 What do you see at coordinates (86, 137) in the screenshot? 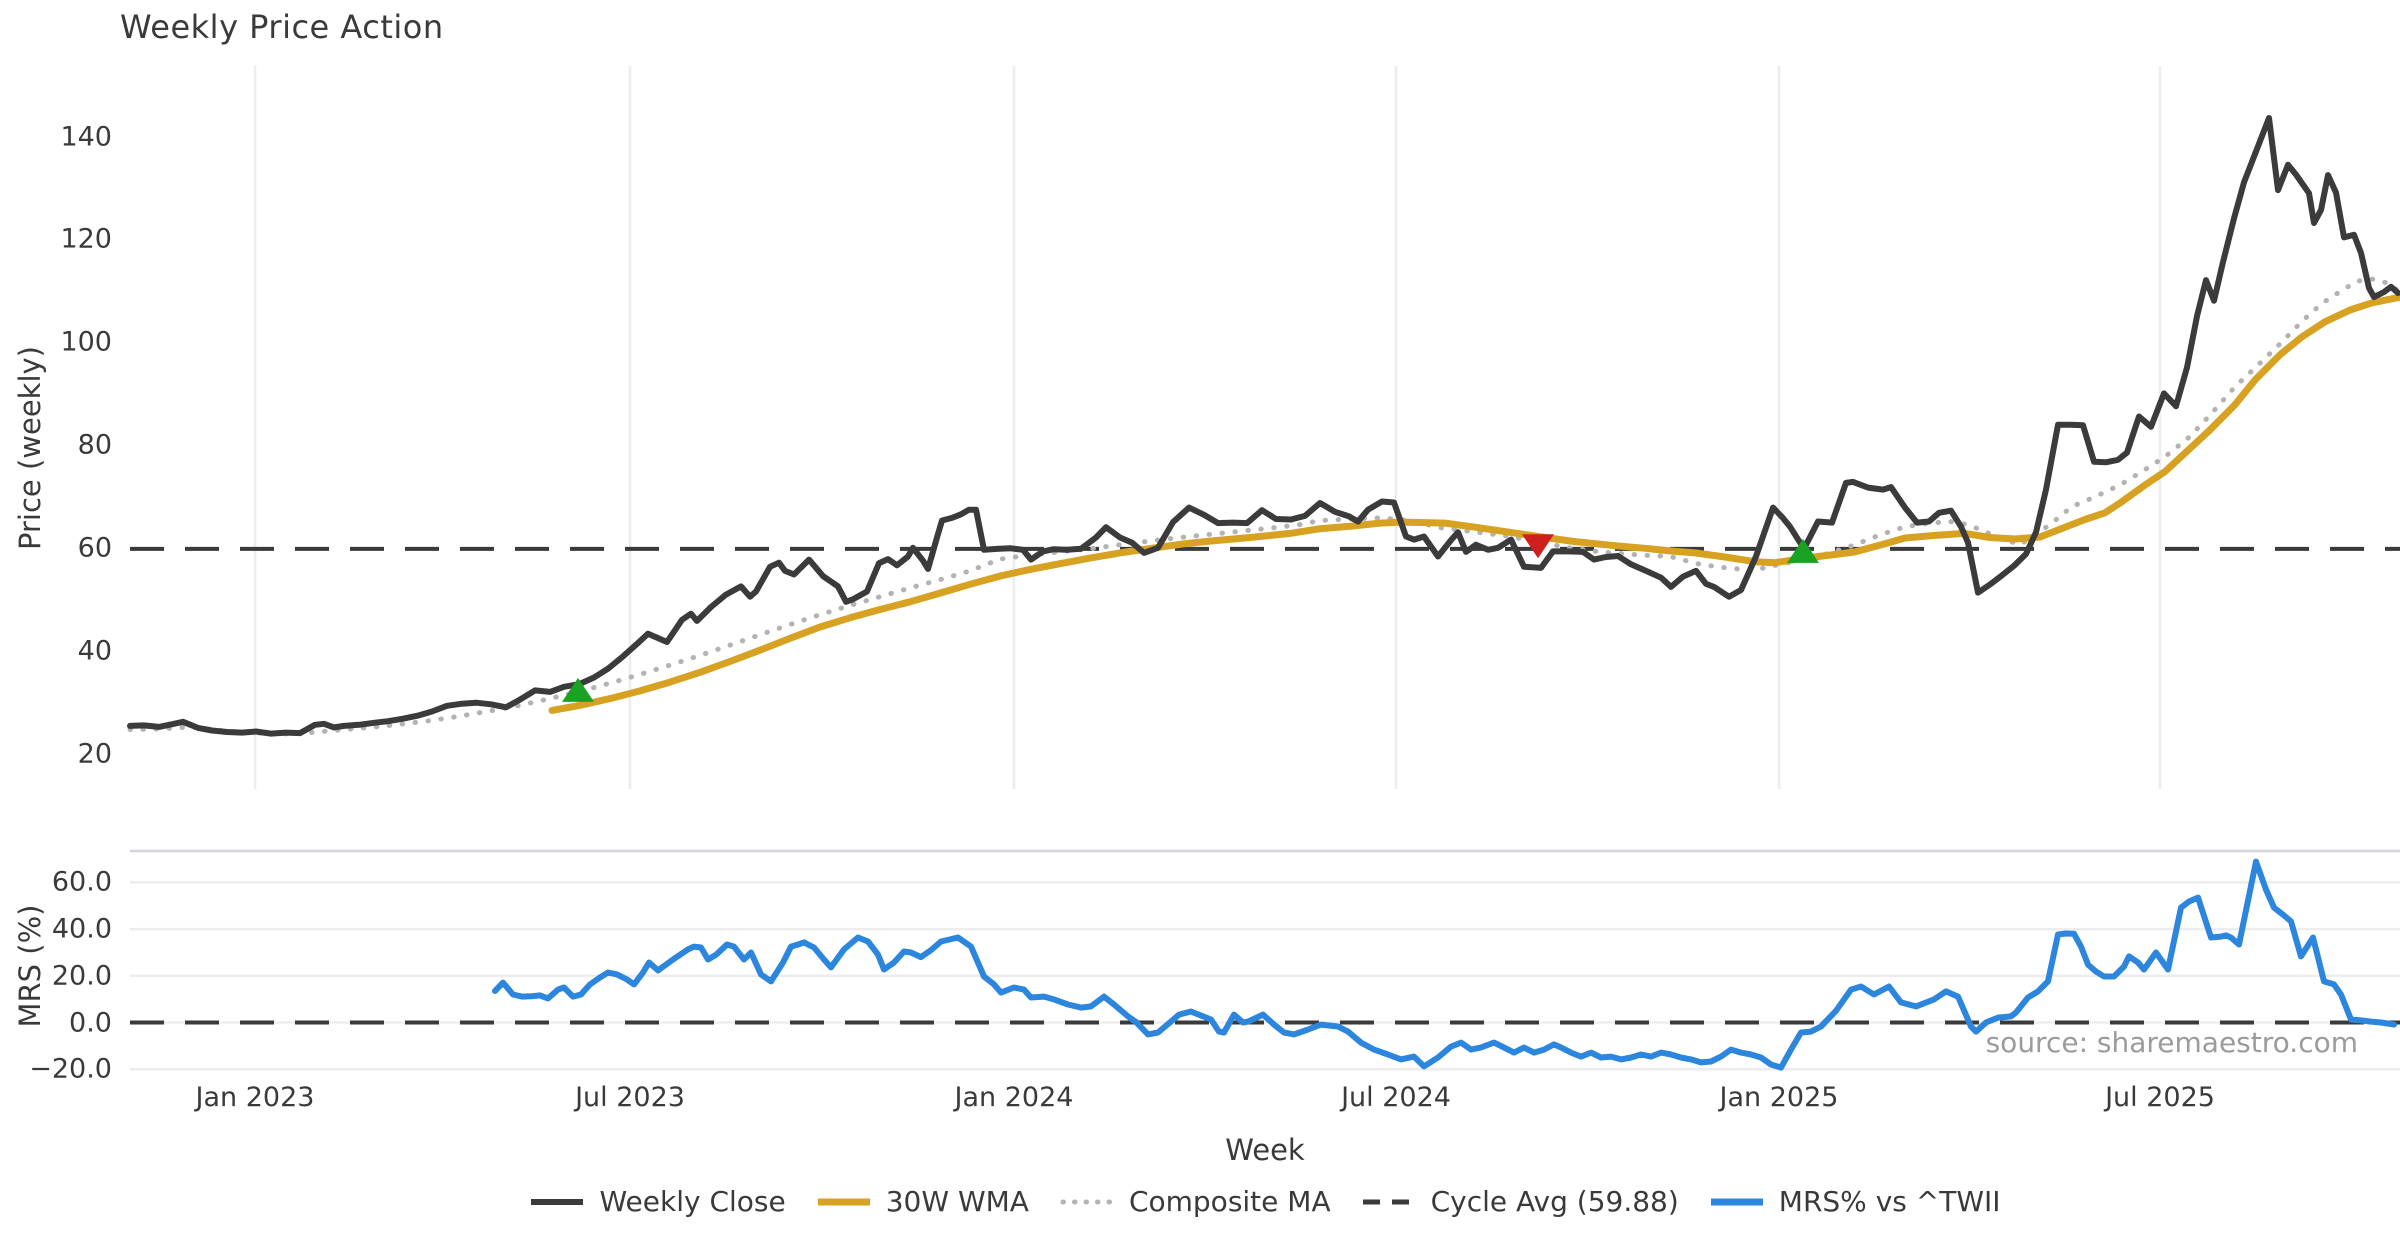
I see `price-ytick-label: 140` at bounding box center [86, 137].